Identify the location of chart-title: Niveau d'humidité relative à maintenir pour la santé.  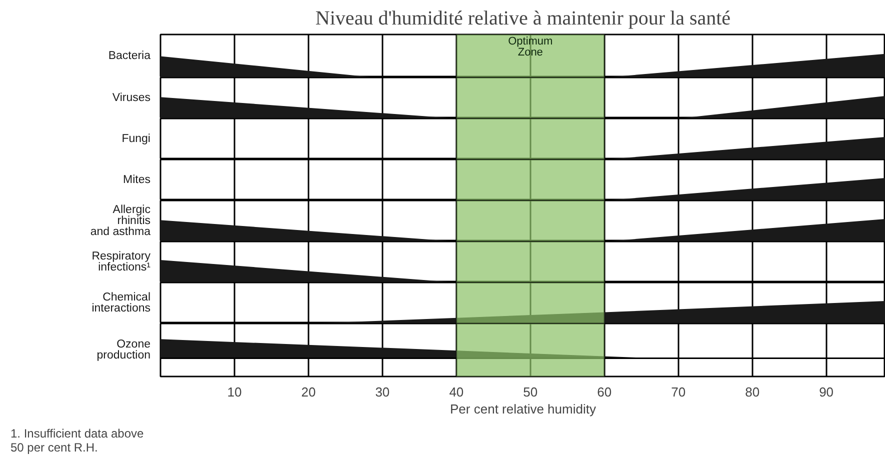
(523, 19).